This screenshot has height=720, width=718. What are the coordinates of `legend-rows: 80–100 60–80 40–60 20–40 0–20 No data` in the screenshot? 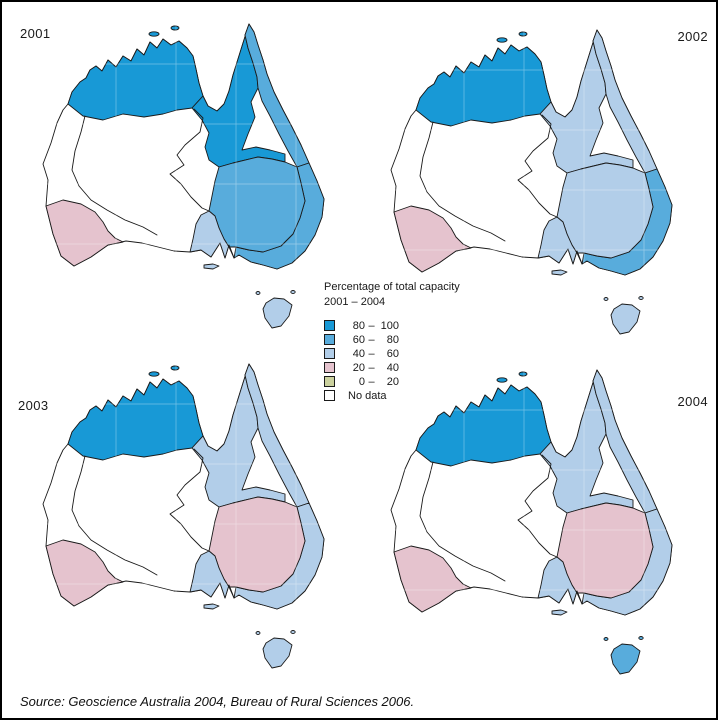 It's located at (409, 360).